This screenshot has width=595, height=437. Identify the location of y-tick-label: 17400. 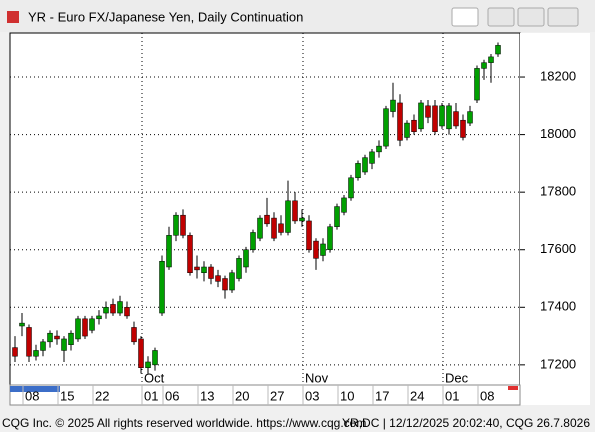
(558, 306).